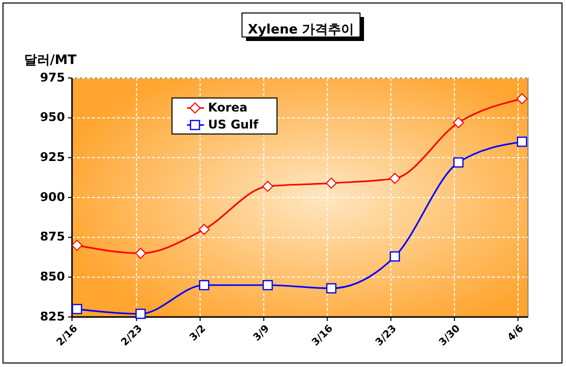 The width and height of the screenshot is (566, 367). I want to click on y-axis-title: 달러/MT, so click(50, 60).